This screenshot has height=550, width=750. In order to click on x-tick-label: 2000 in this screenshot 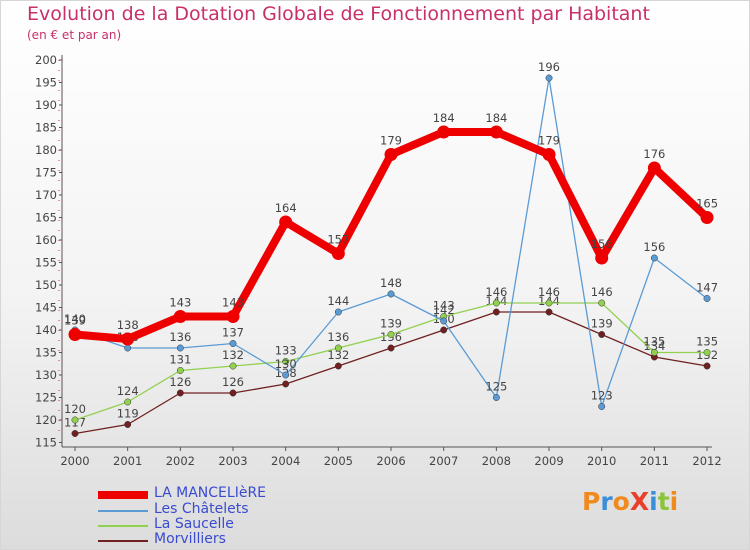, I will do `click(74, 461)`.